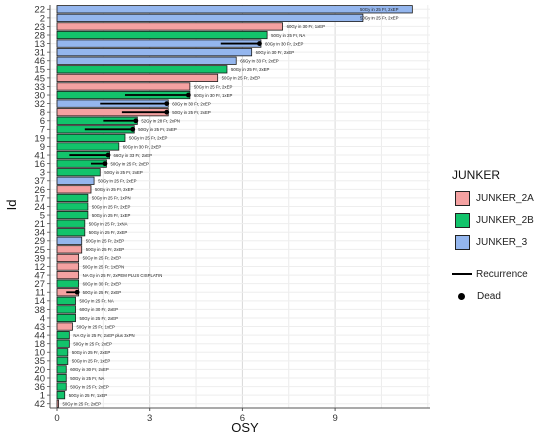 The height and width of the screenshot is (438, 550). Describe the element at coordinates (39, 190) in the screenshot. I see `y-tick-label-26: 26` at that location.